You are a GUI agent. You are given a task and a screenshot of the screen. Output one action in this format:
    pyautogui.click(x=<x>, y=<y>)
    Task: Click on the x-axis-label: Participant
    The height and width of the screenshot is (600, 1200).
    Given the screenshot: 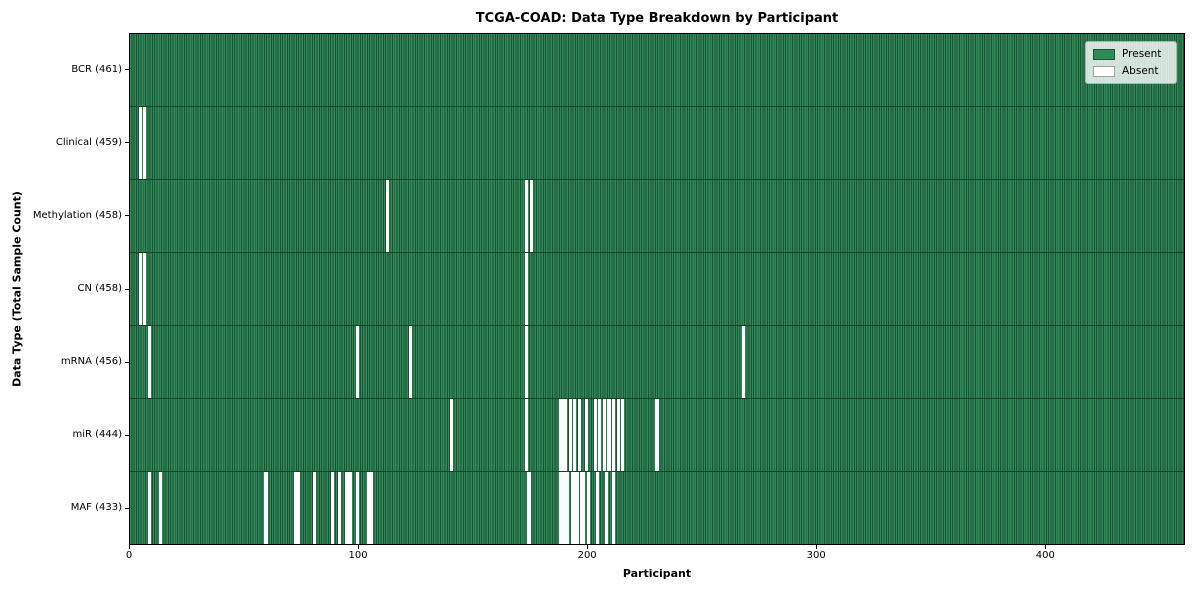 What is the action you would take?
    pyautogui.click(x=657, y=573)
    